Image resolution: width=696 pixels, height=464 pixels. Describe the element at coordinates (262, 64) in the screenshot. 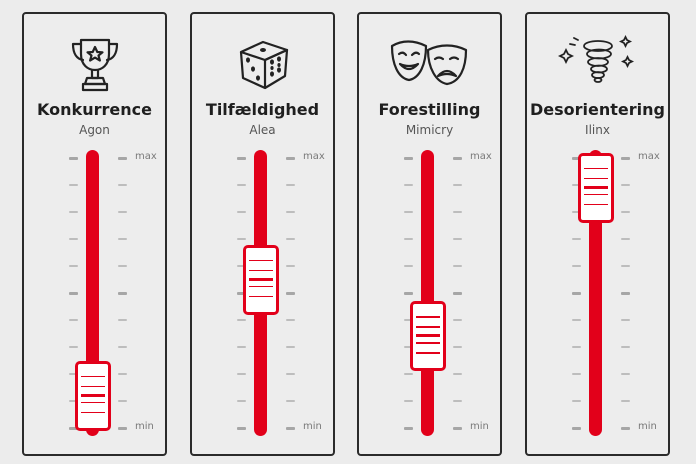

I see `dice-icon` at that location.